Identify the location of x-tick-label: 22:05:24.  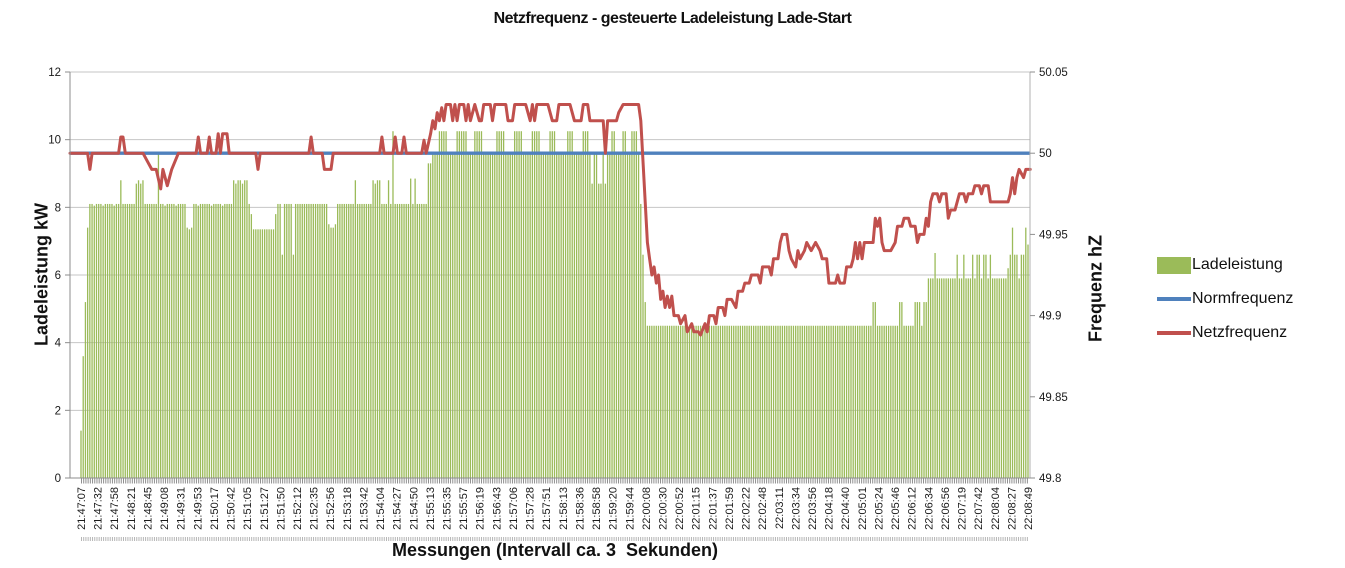
(879, 508).